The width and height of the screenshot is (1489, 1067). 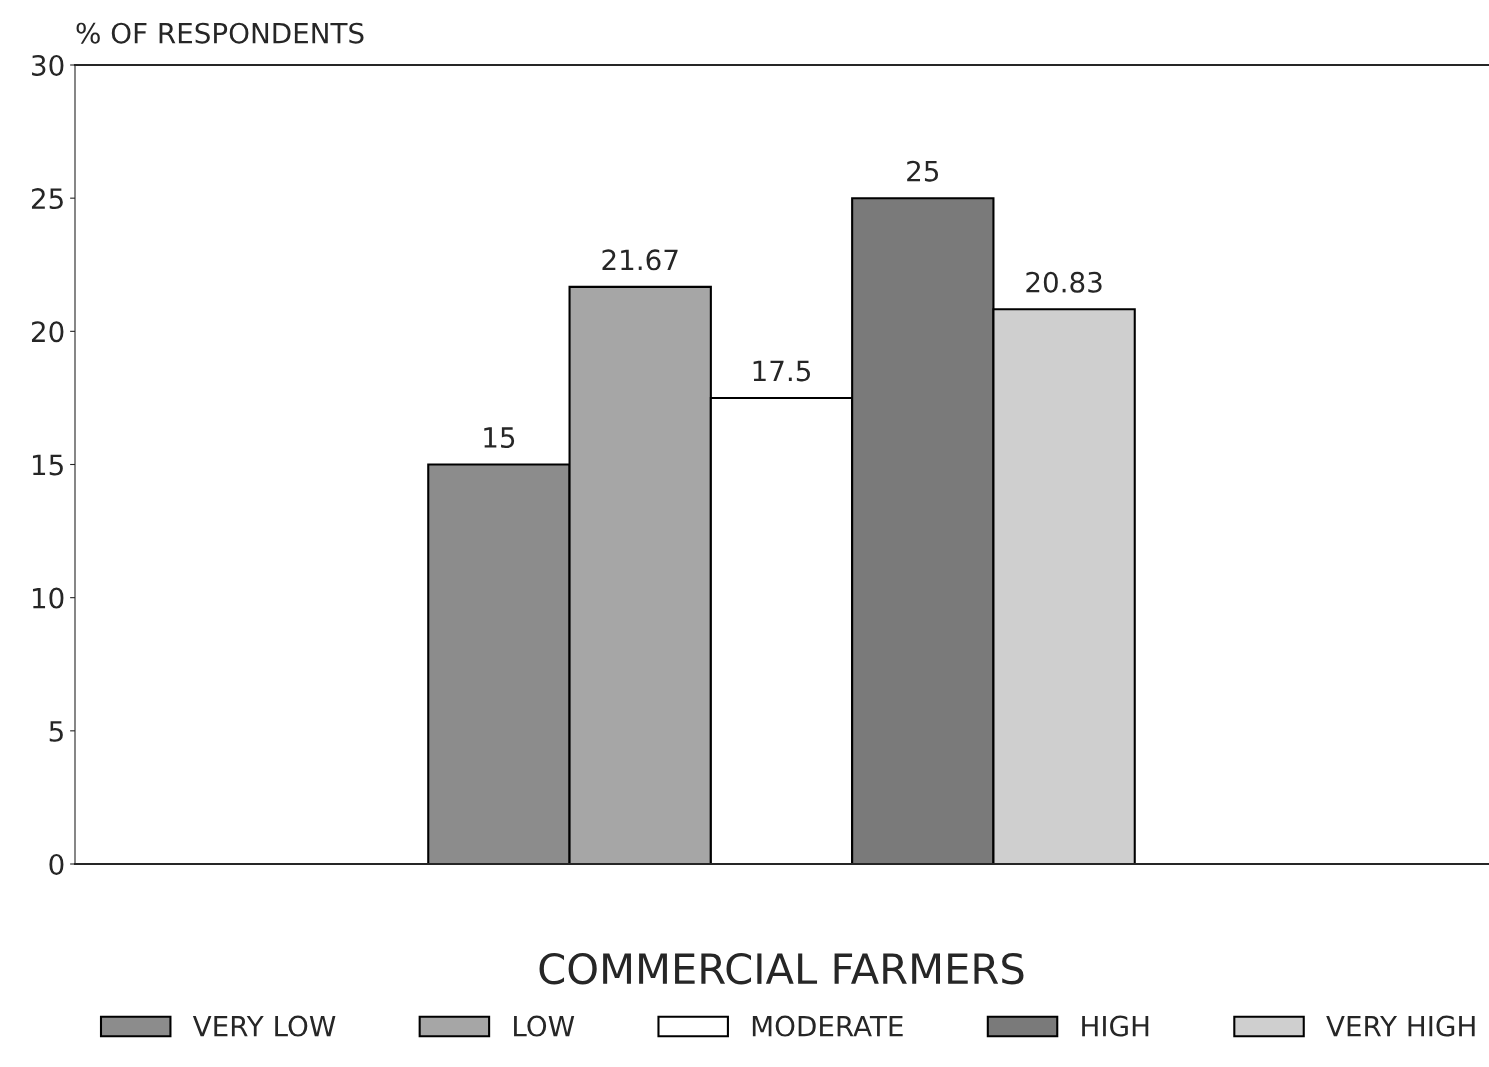 I want to click on data-label: 15, so click(x=499, y=438).